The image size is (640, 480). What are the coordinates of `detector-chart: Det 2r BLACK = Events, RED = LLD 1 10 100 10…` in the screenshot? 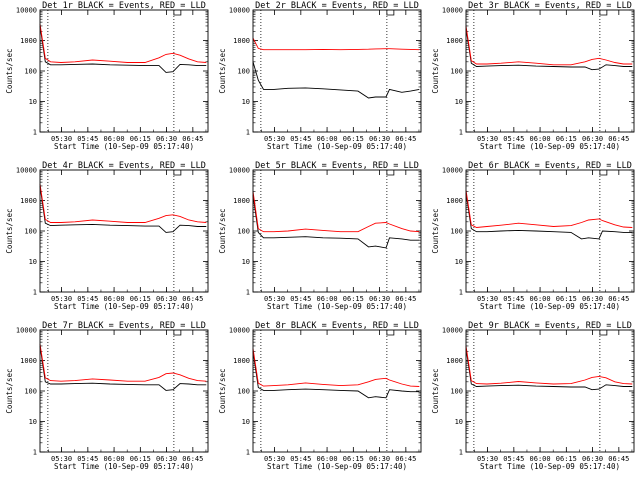 It's located at (320, 76).